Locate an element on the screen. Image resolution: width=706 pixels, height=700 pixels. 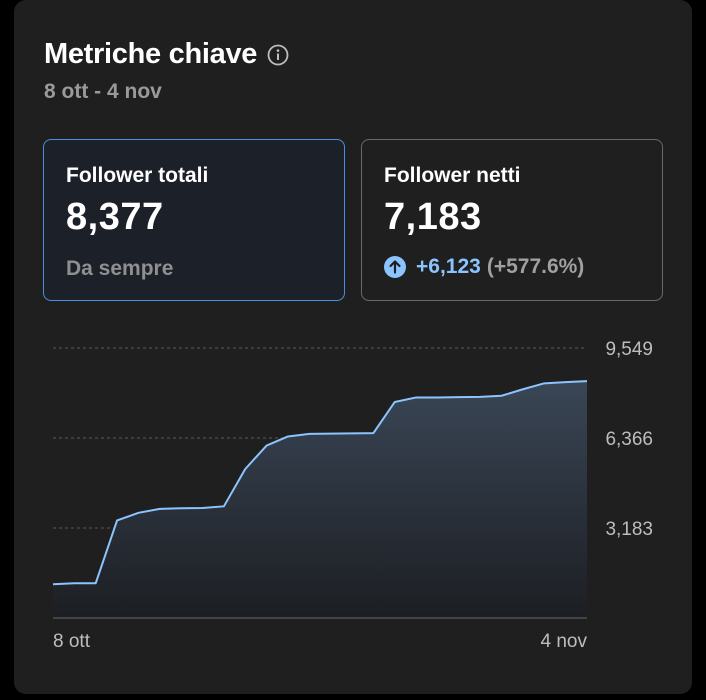
metric-label: Follower totali is located at coordinates (137, 175).